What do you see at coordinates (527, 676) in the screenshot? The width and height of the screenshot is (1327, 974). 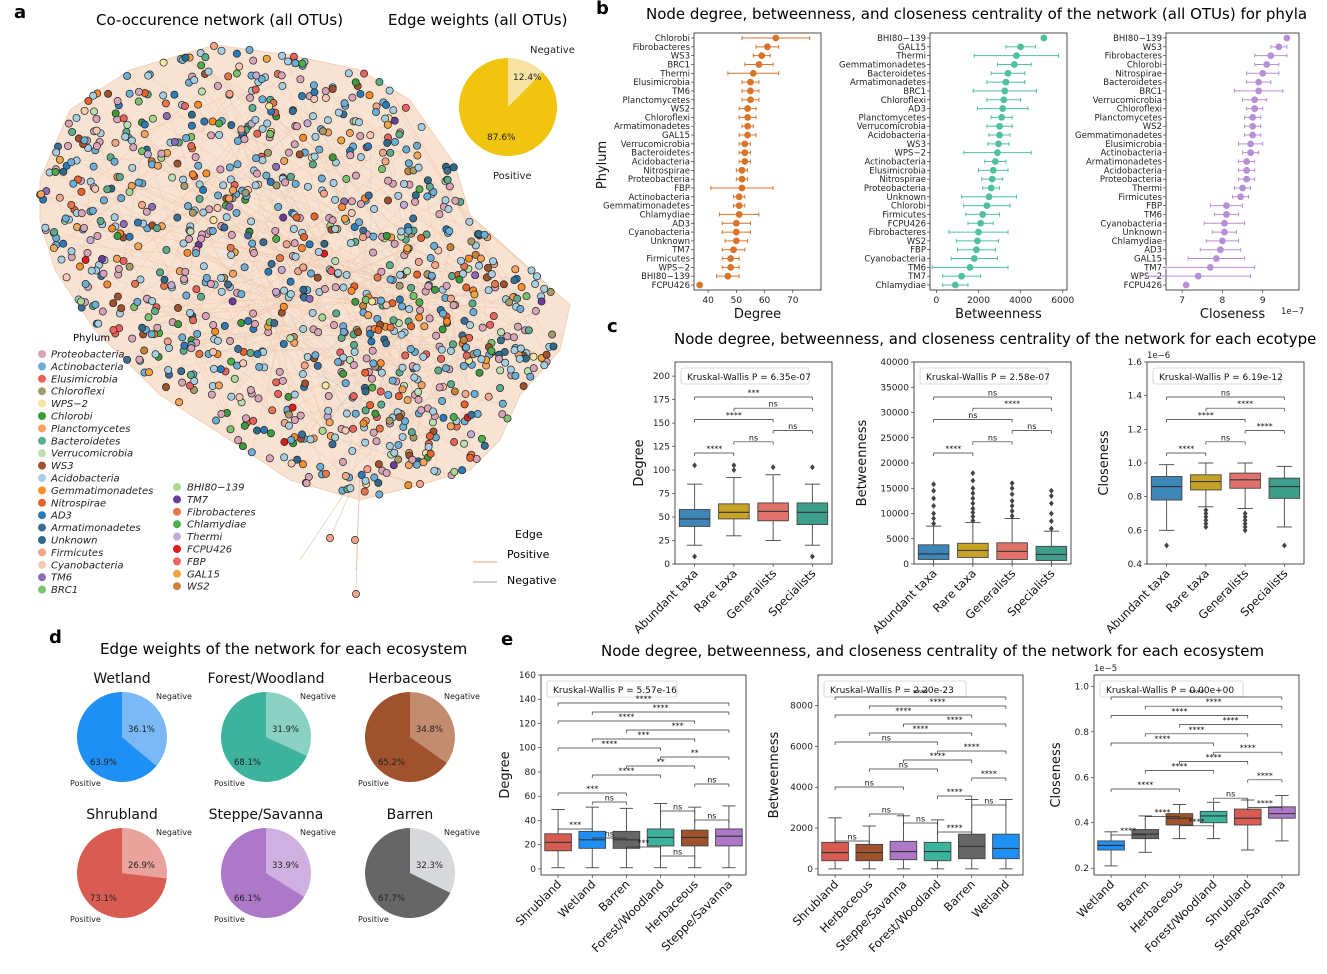 I see `tick-label: 160` at bounding box center [527, 676].